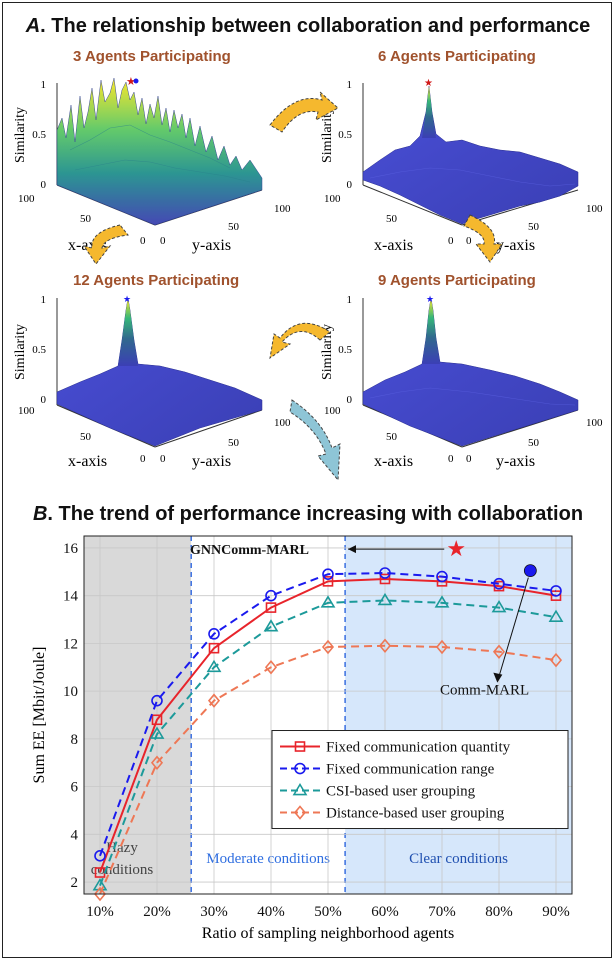 This screenshot has height=962, width=616. I want to click on arrow-down-right-icon, so click(483, 238).